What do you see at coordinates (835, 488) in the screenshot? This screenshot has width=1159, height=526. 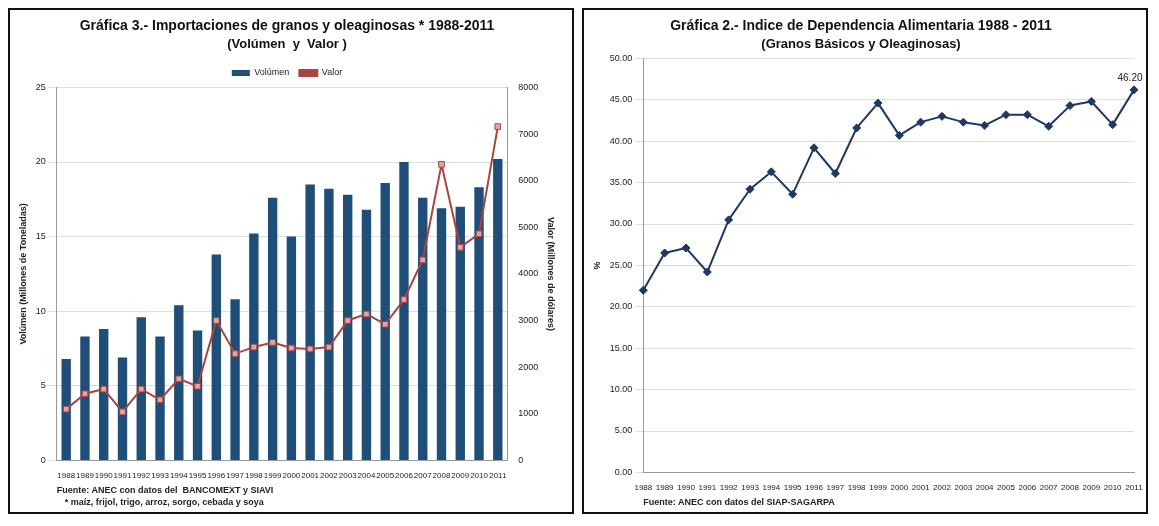 I see `x-tick-label: 1997` at bounding box center [835, 488].